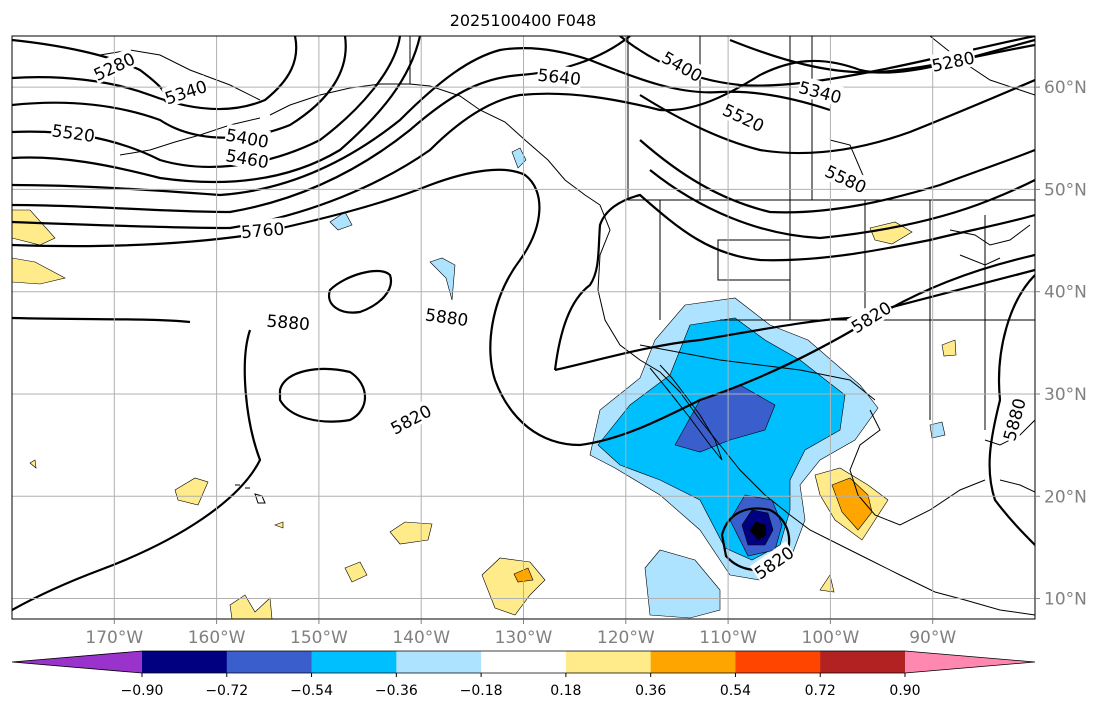 This screenshot has height=712, width=1105. What do you see at coordinates (990, 245) in the screenshot?
I see `great-lakes` at bounding box center [990, 245].